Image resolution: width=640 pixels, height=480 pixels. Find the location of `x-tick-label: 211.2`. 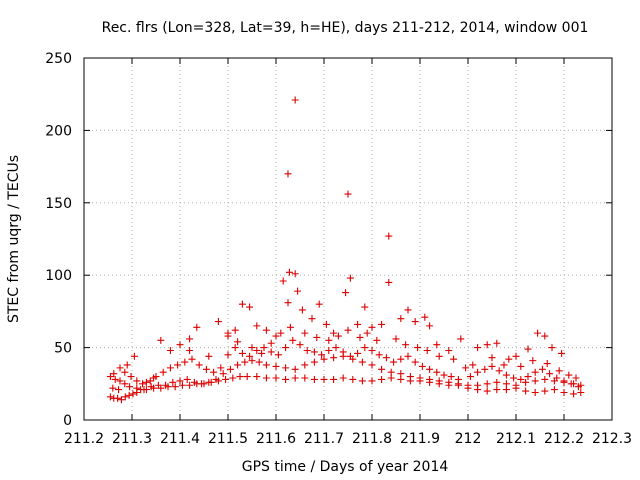

x-tick-label: 211.2 is located at coordinates (84, 439).